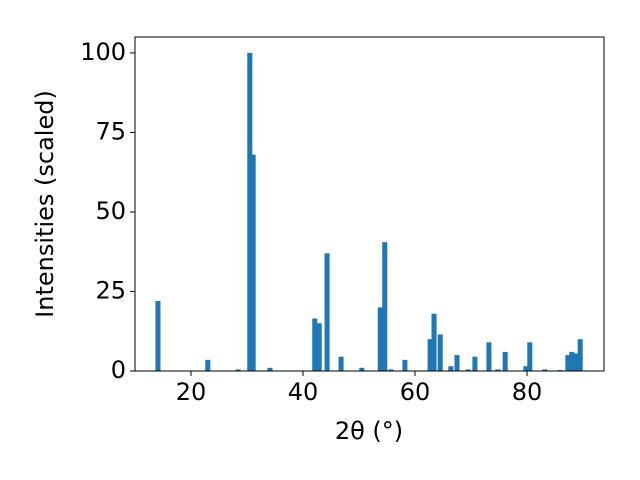 The image size is (640, 480). What do you see at coordinates (303, 392) in the screenshot?
I see `x-tick-label: 40` at bounding box center [303, 392].